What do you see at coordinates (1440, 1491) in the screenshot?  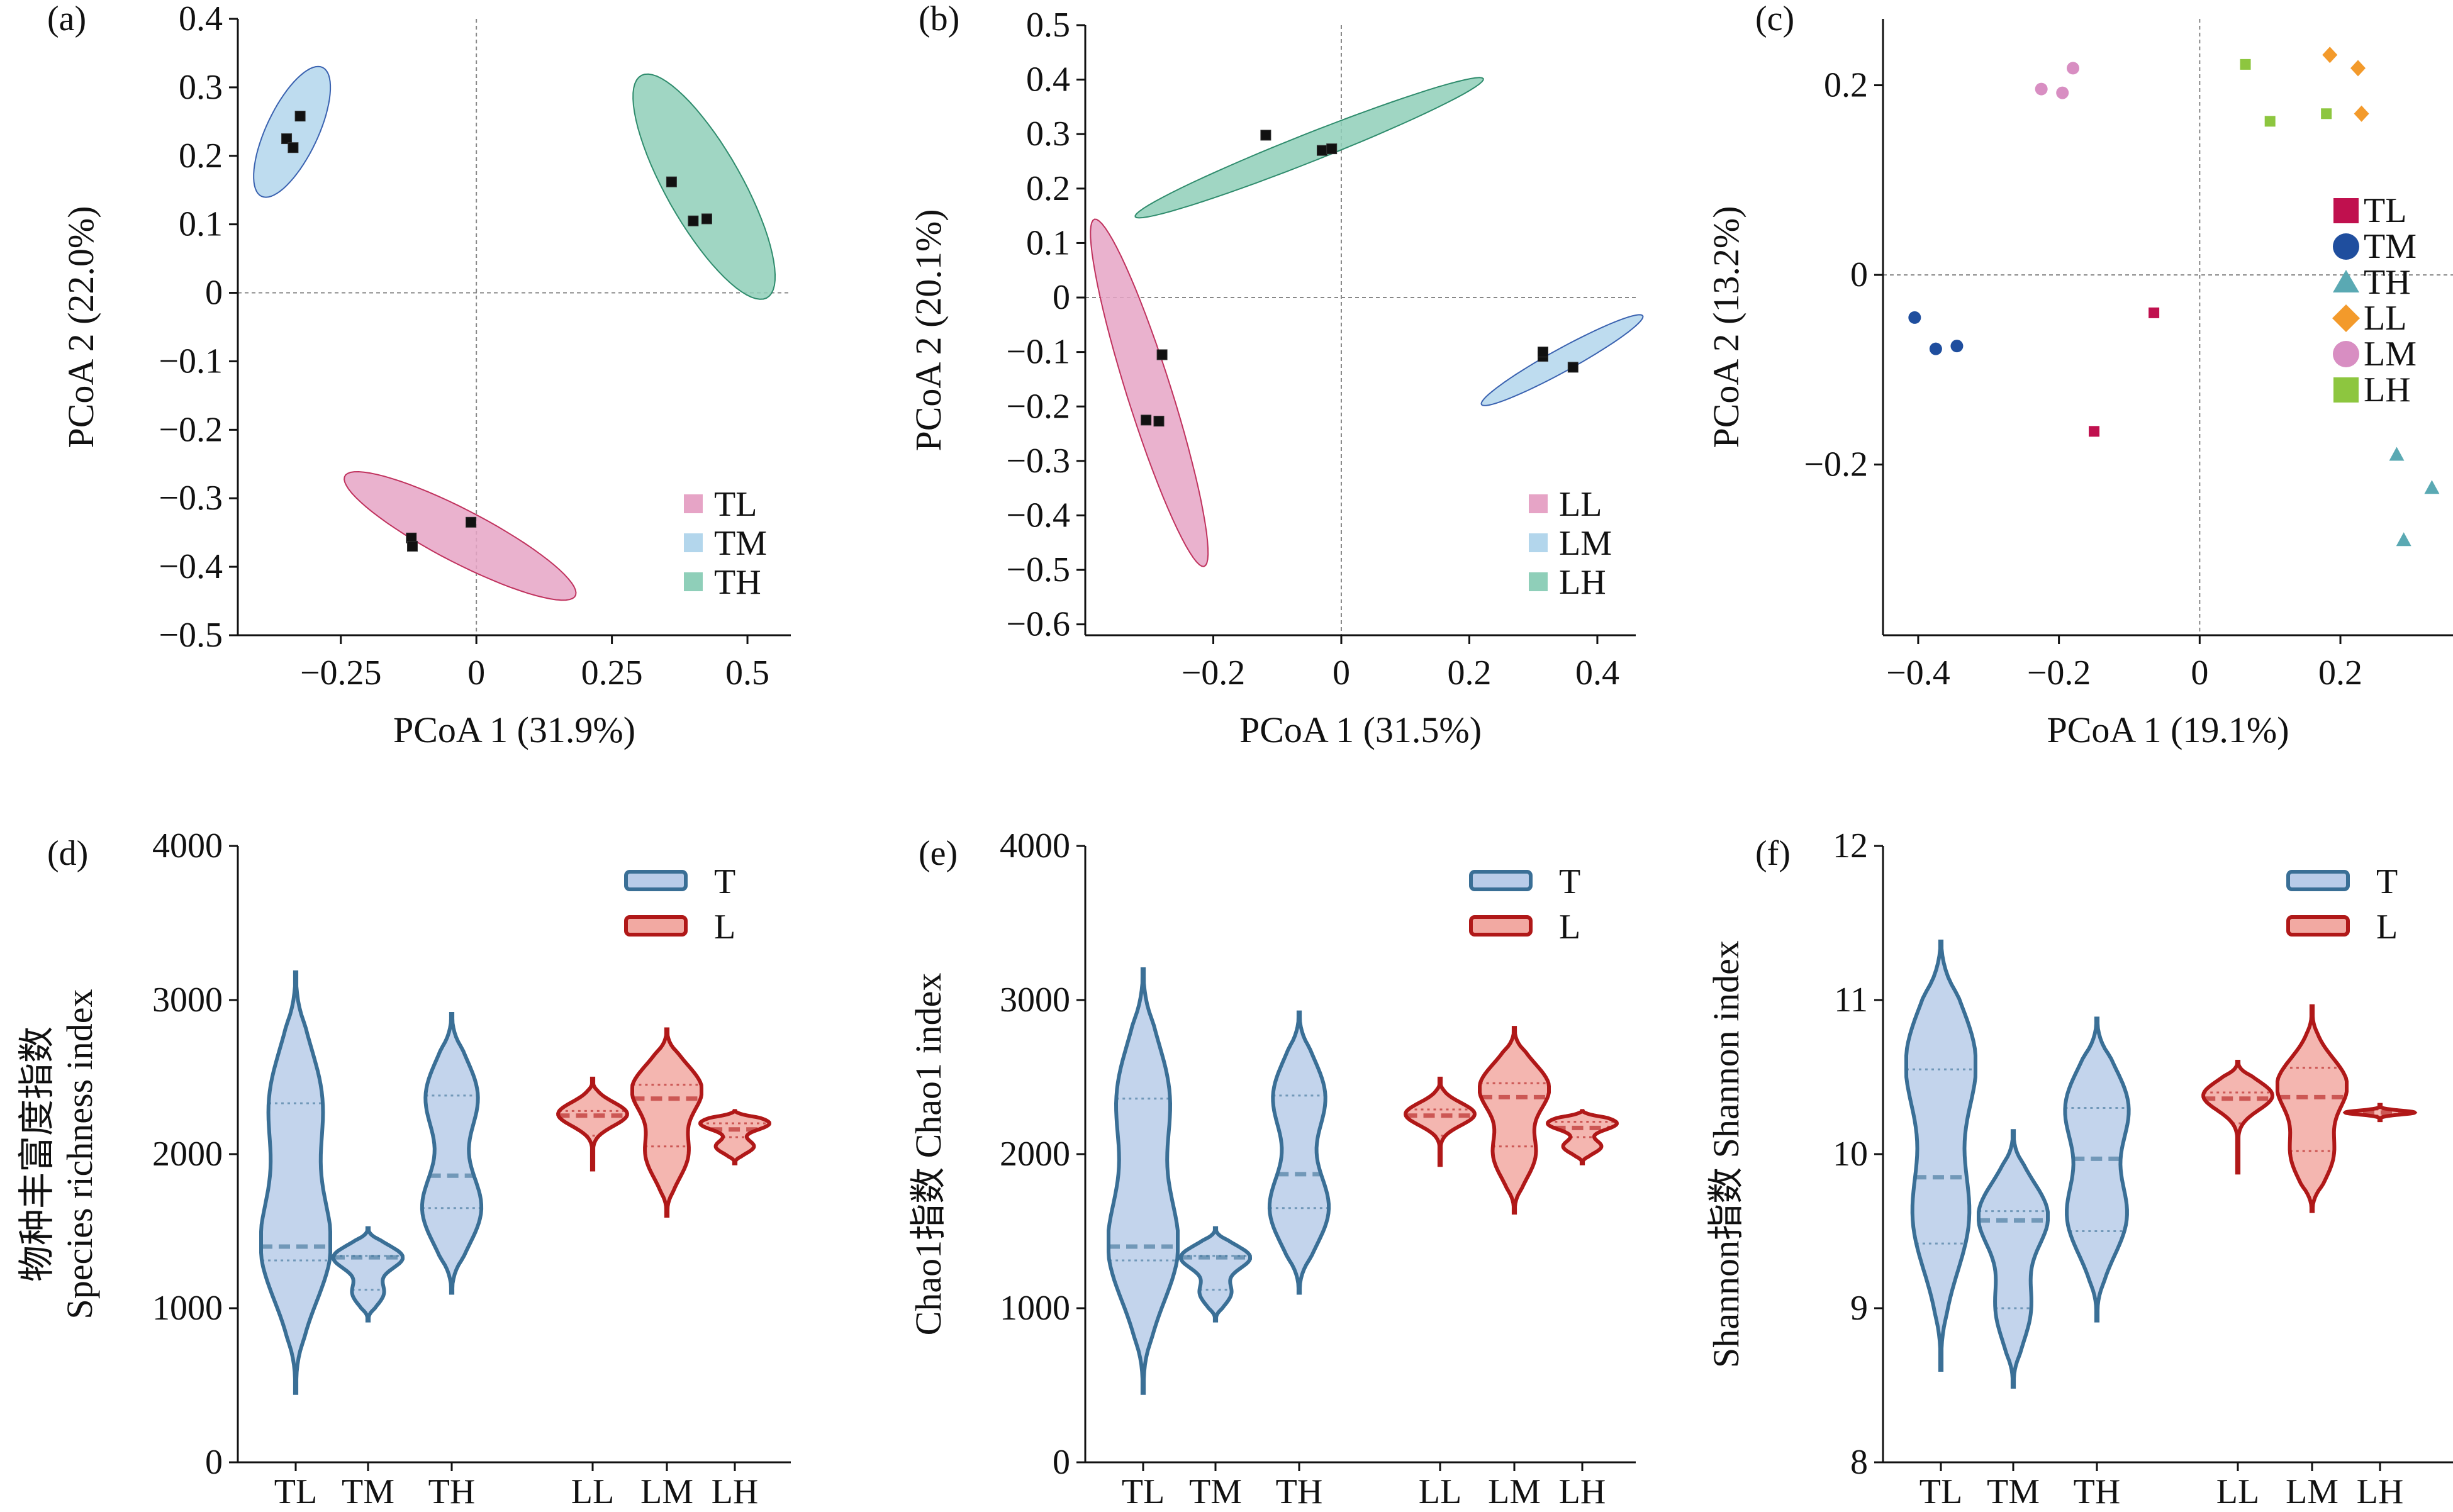 I see `x-tick-label: LL` at bounding box center [1440, 1491].